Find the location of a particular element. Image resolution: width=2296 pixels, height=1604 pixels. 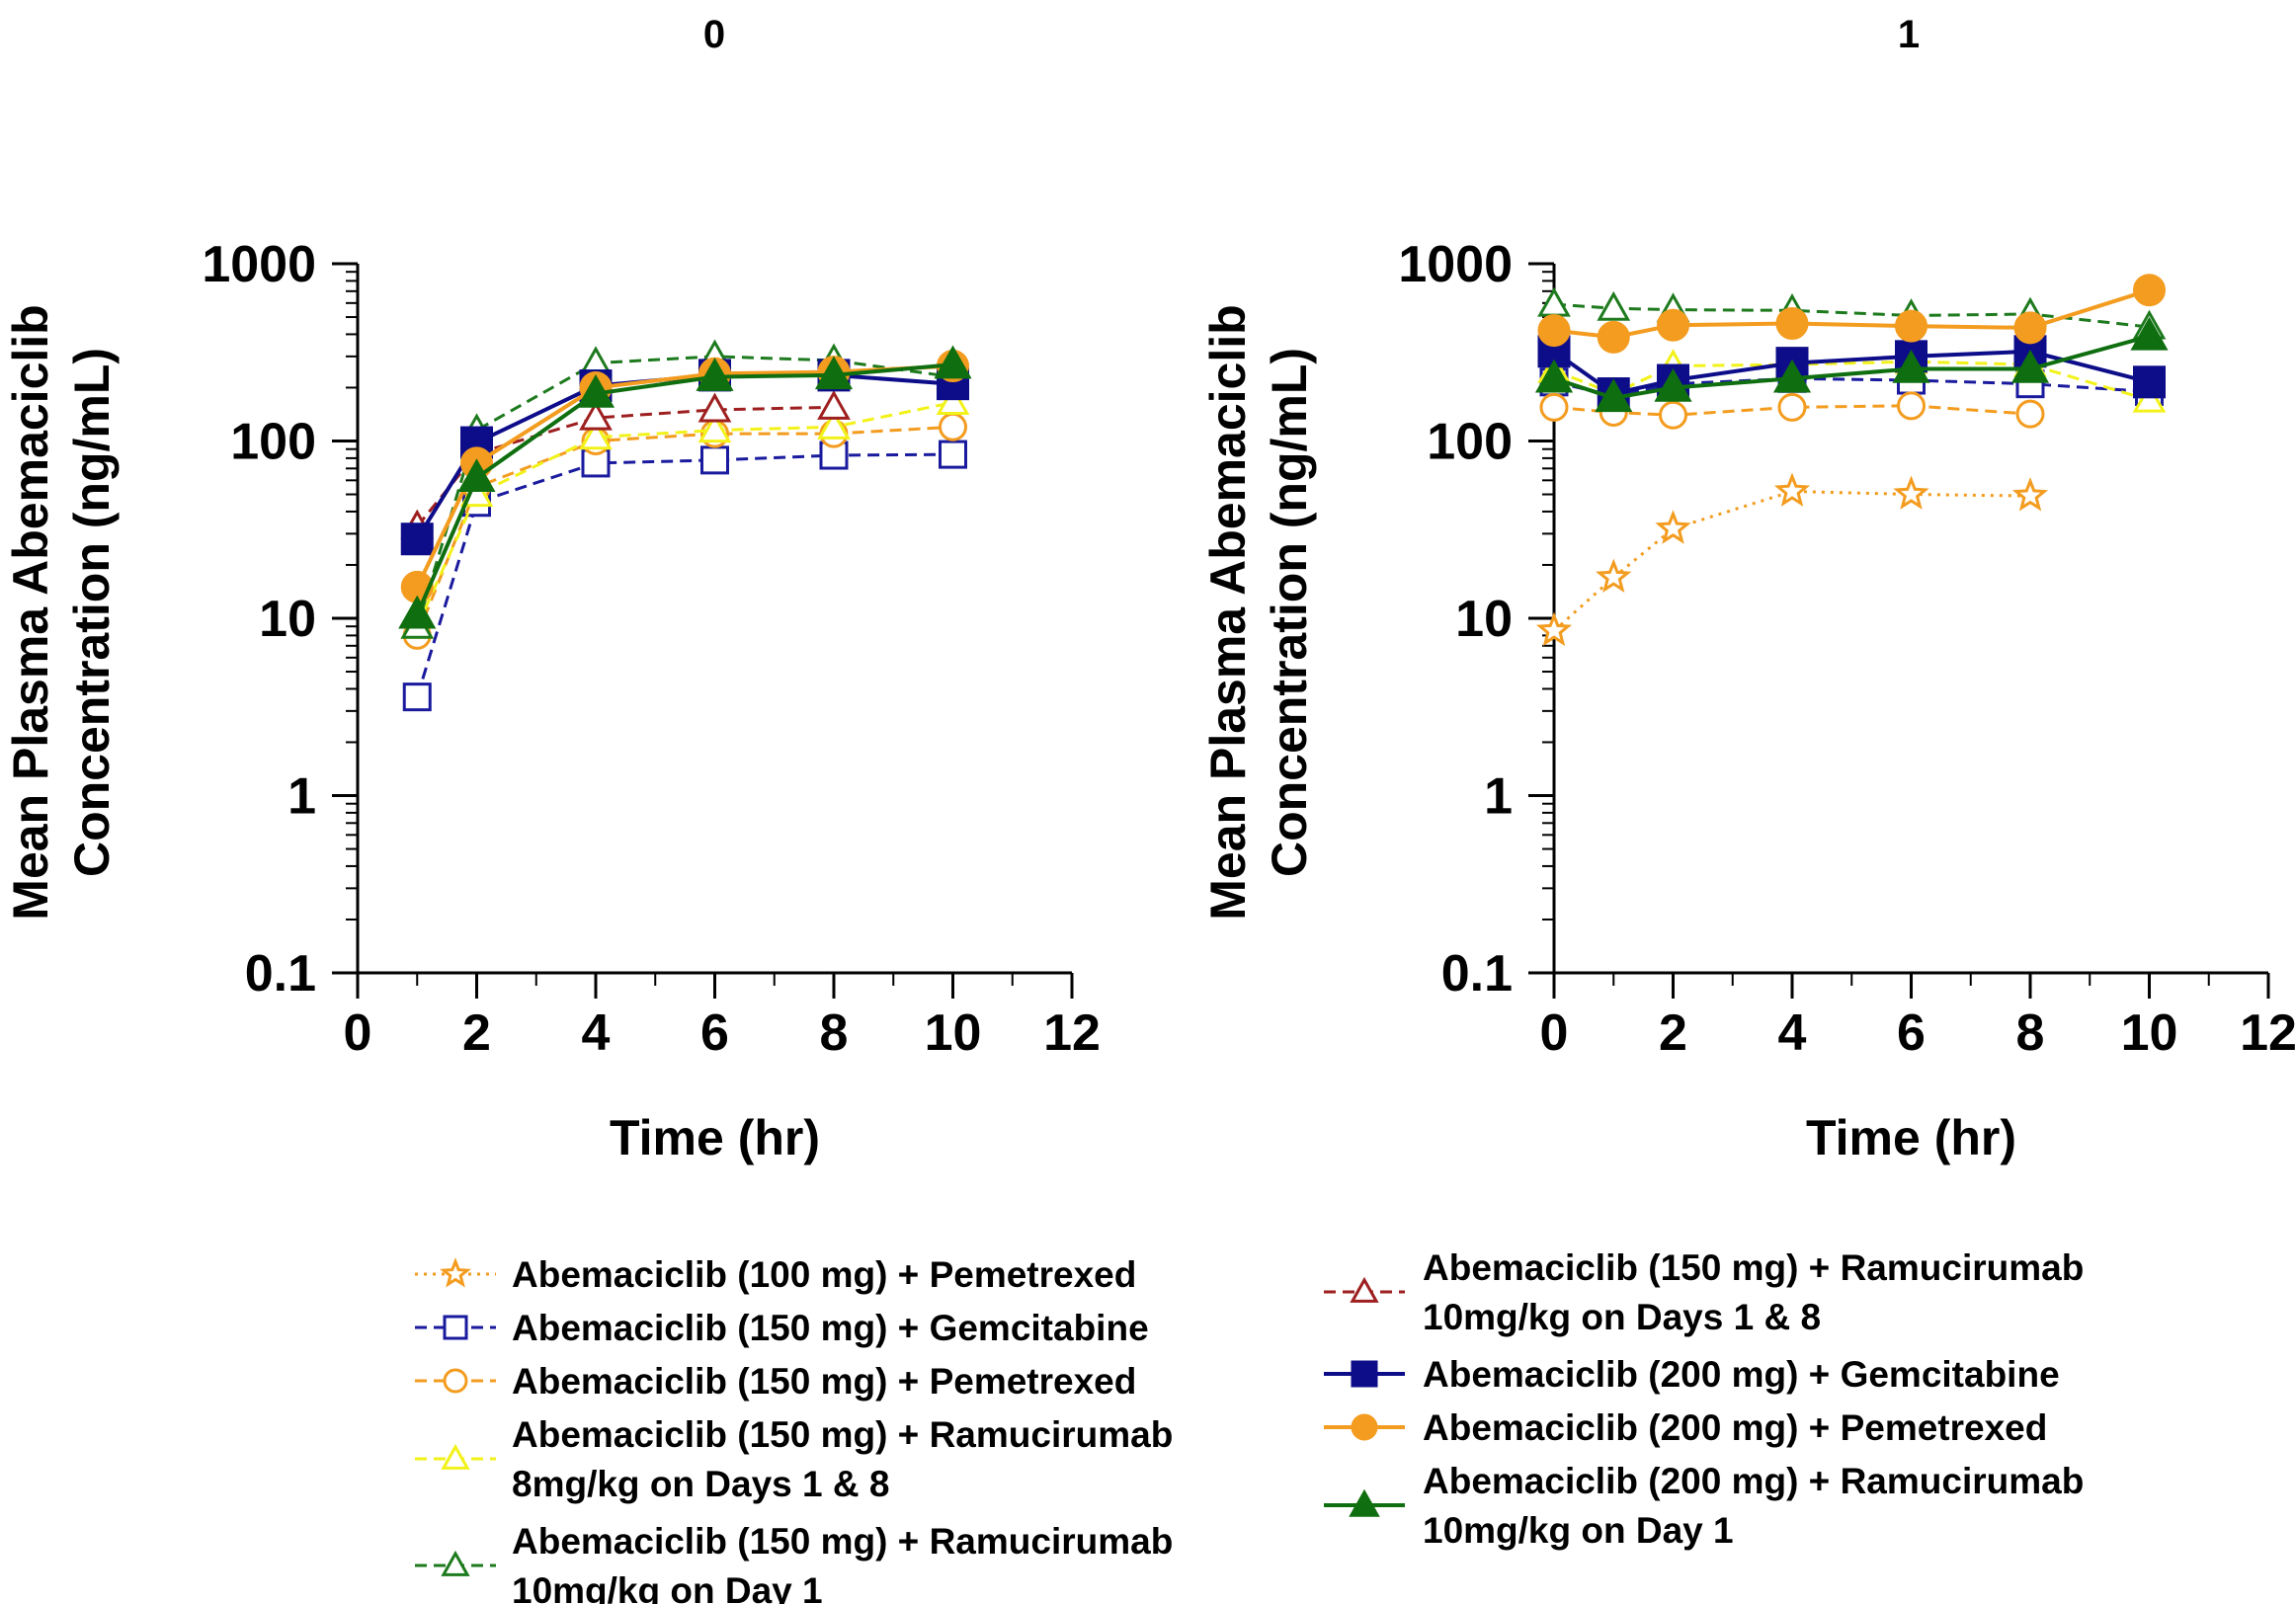

legend-label-line: Abemaciclib (200 mg) + Pemetrexed is located at coordinates (1735, 1427).